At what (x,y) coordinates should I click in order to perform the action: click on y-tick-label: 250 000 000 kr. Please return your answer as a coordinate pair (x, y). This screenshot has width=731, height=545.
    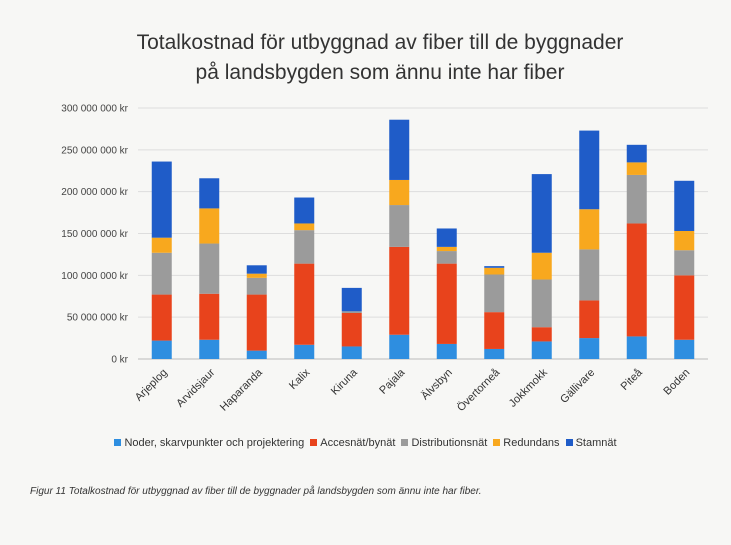
    Looking at the image, I should click on (94, 150).